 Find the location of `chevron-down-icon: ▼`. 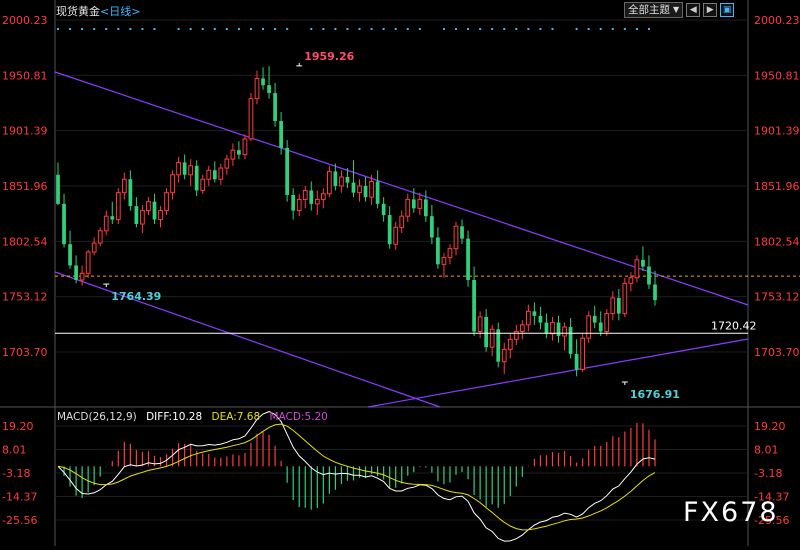

chevron-down-icon: ▼ is located at coordinates (676, 9).